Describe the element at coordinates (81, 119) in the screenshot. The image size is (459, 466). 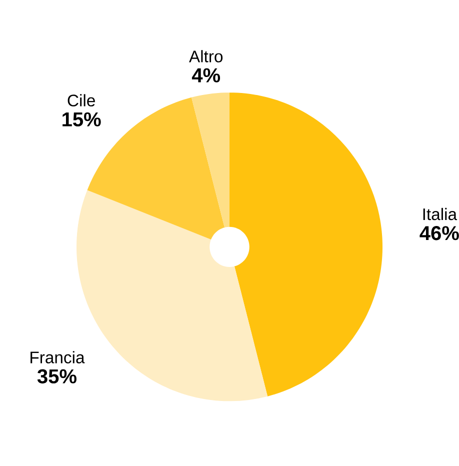
I see `data-label: 15%` at that location.